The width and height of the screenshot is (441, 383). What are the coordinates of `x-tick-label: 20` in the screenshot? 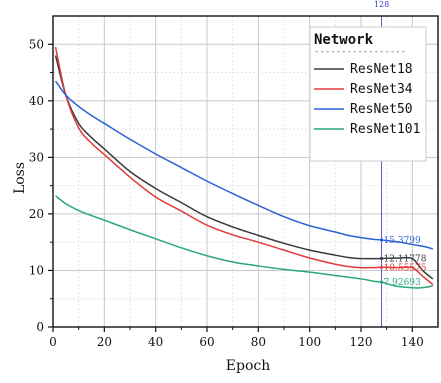 It's located at (104, 342).